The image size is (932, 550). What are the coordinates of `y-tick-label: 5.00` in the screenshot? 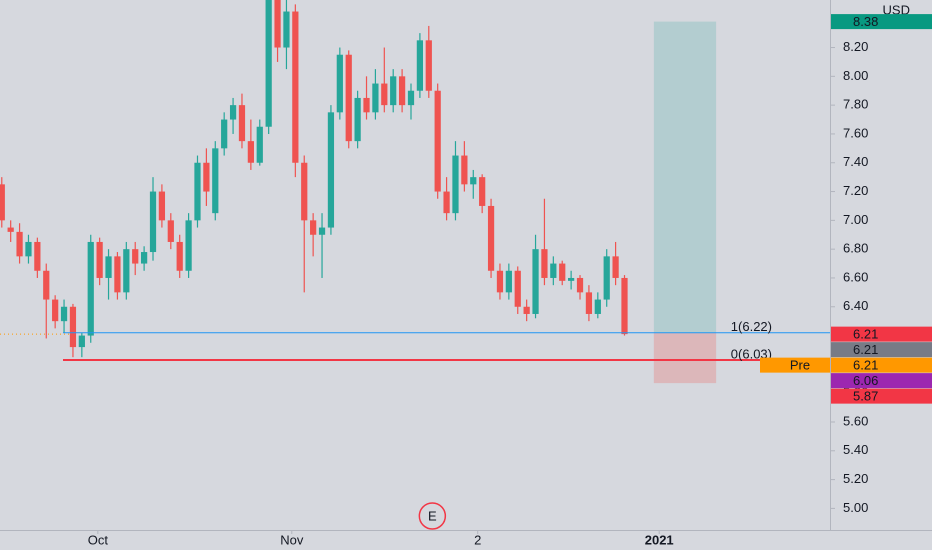 It's located at (855, 507).